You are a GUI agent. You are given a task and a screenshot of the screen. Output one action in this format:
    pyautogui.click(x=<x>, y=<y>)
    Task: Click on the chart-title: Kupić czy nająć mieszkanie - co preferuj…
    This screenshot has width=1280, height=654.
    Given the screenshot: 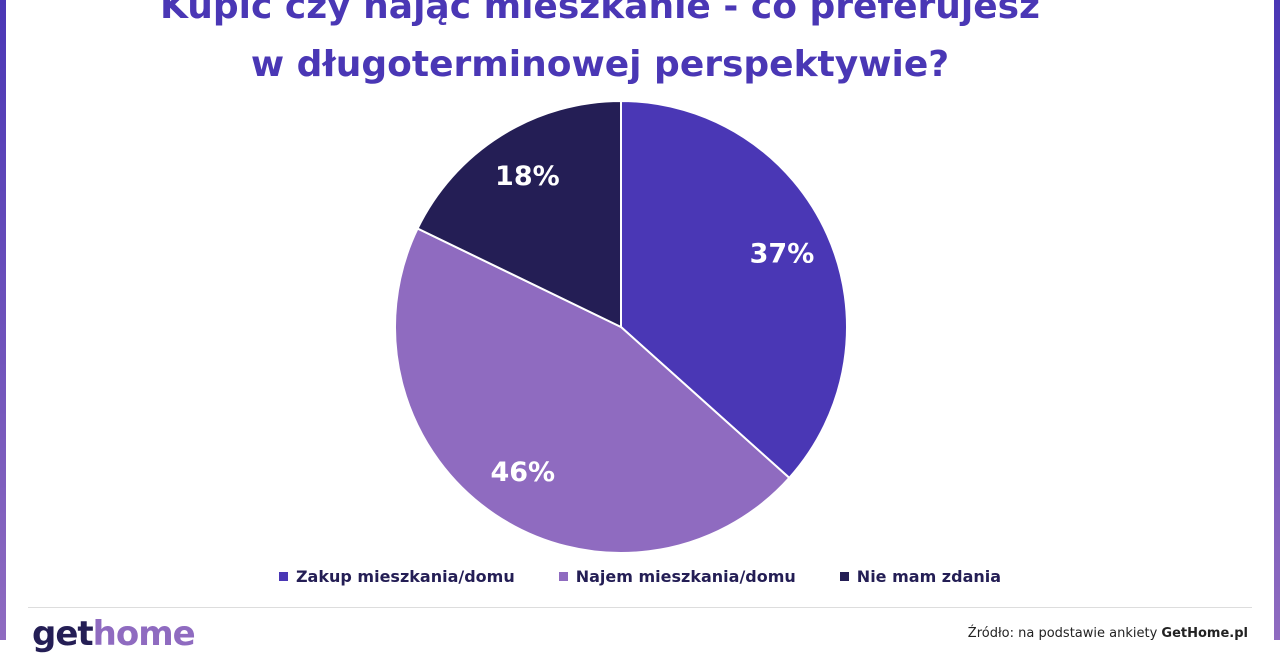 What is the action you would take?
    pyautogui.click(x=599, y=42)
    